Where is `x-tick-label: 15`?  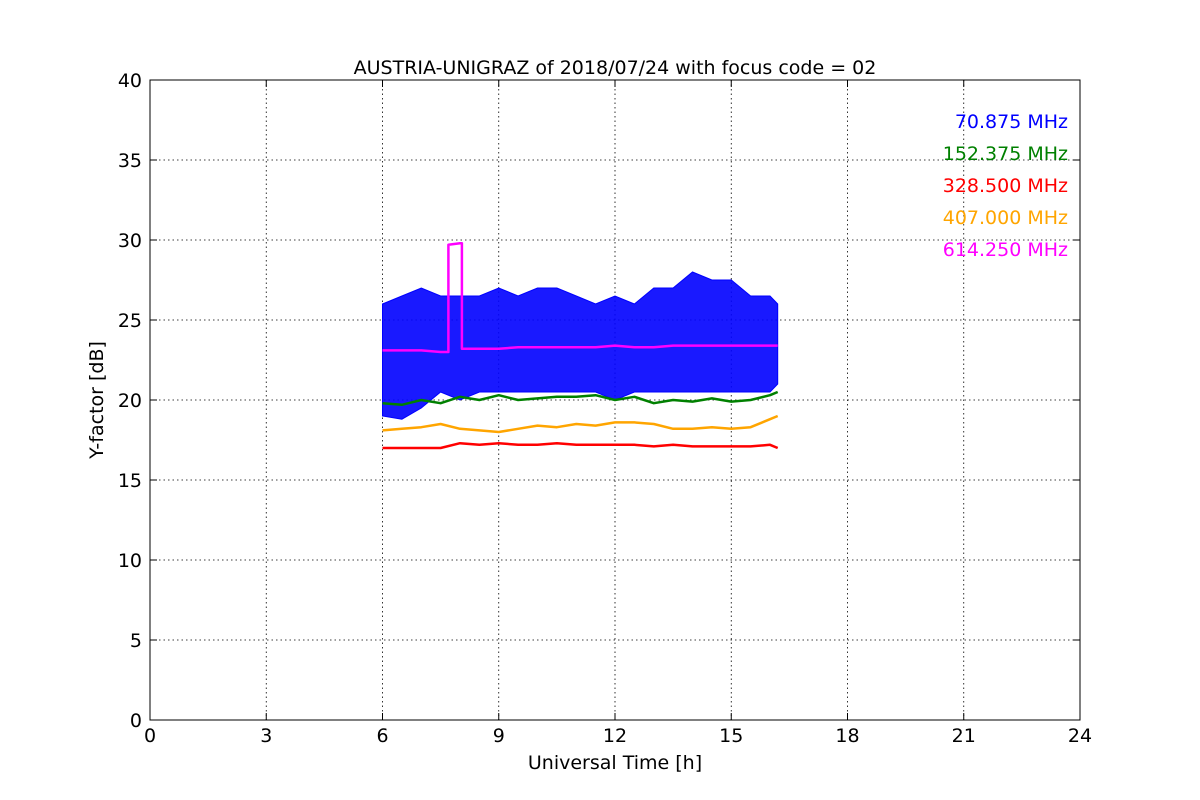 x-tick-label: 15 is located at coordinates (731, 736).